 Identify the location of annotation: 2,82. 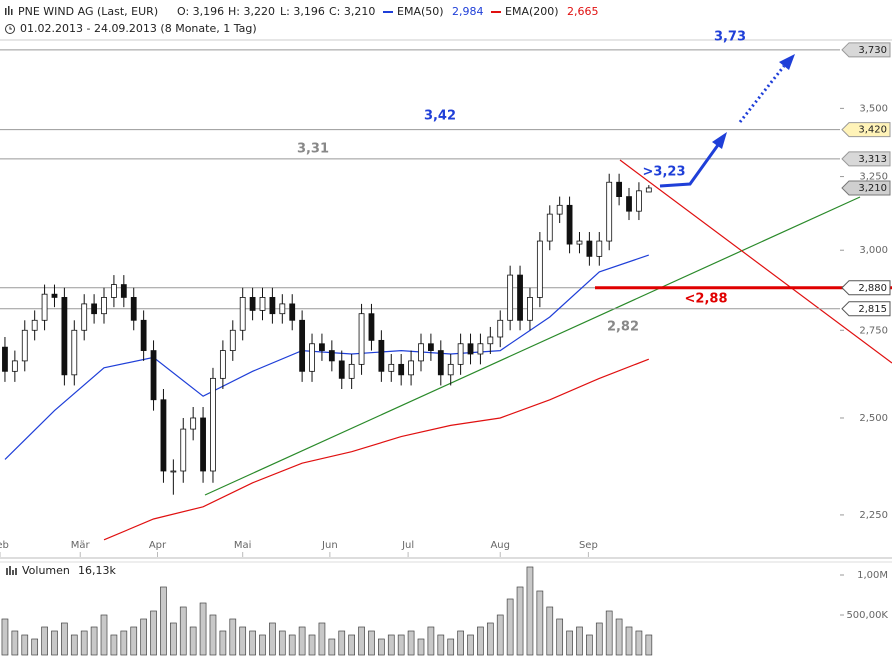
(623, 327).